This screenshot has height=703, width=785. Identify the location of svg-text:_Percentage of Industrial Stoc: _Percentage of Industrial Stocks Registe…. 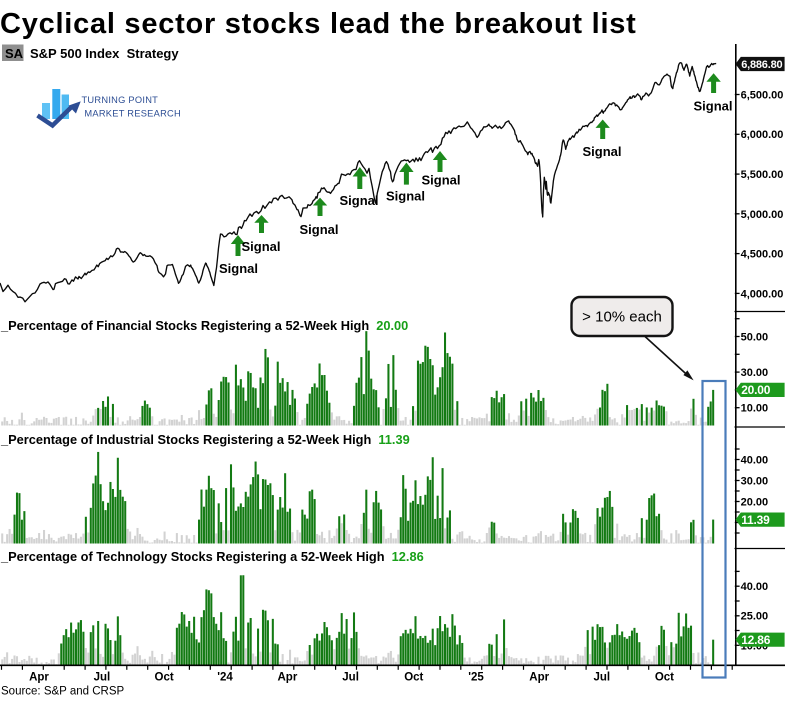
(205, 439).